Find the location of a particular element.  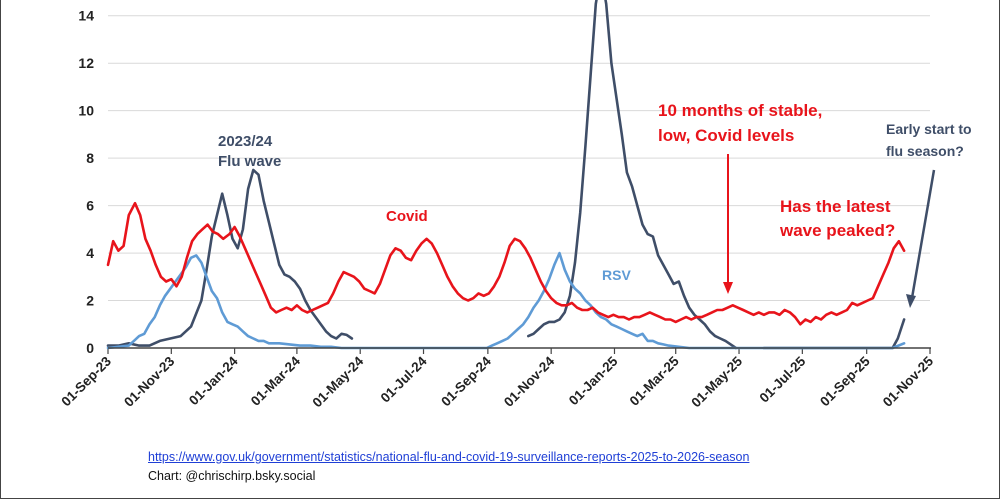

peak-annotation-line2: wave peaked? is located at coordinates (837, 230).